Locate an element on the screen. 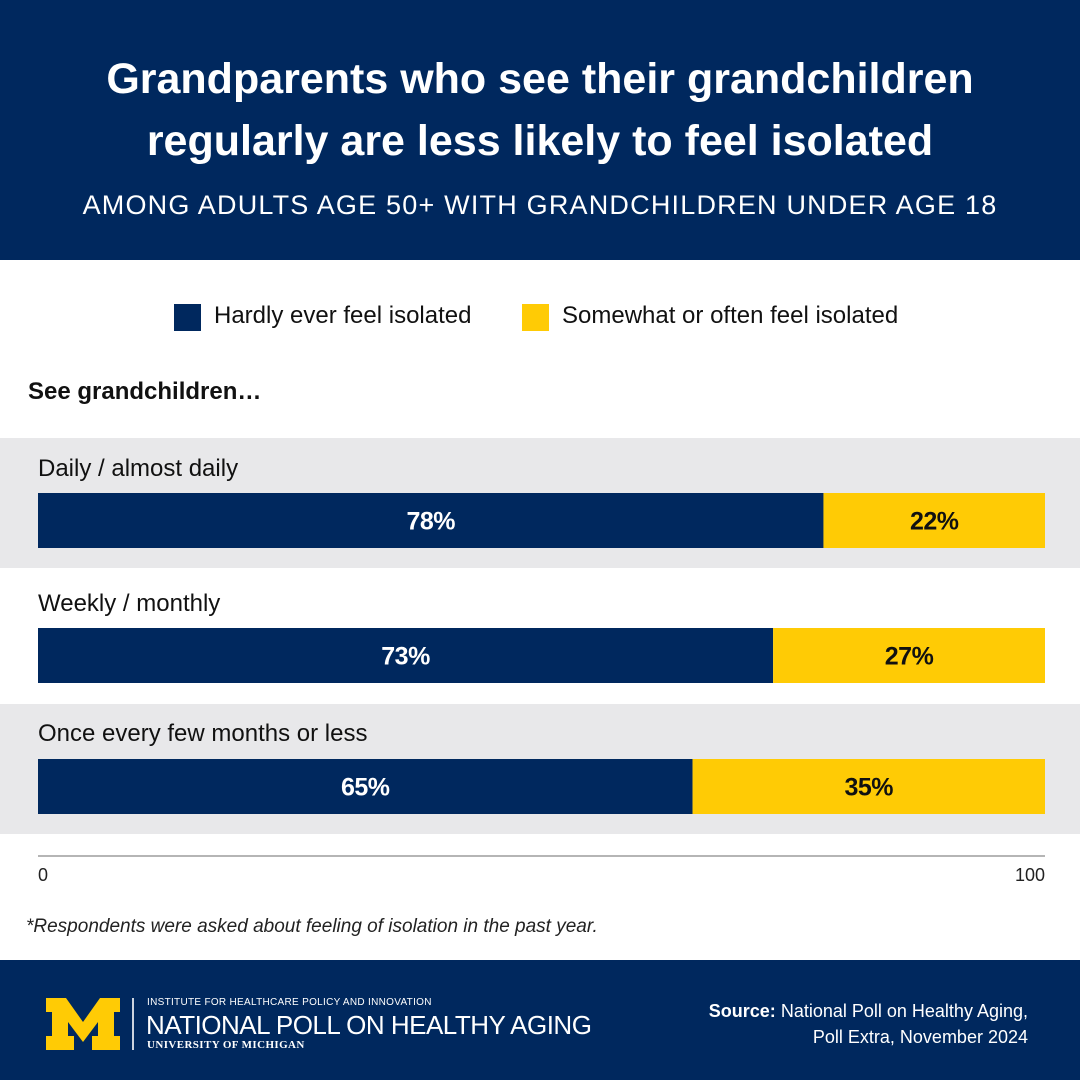 This screenshot has height=1080, width=1080. poll-name: NATIONAL POLL ON HEALTHY AGING is located at coordinates (369, 1025).